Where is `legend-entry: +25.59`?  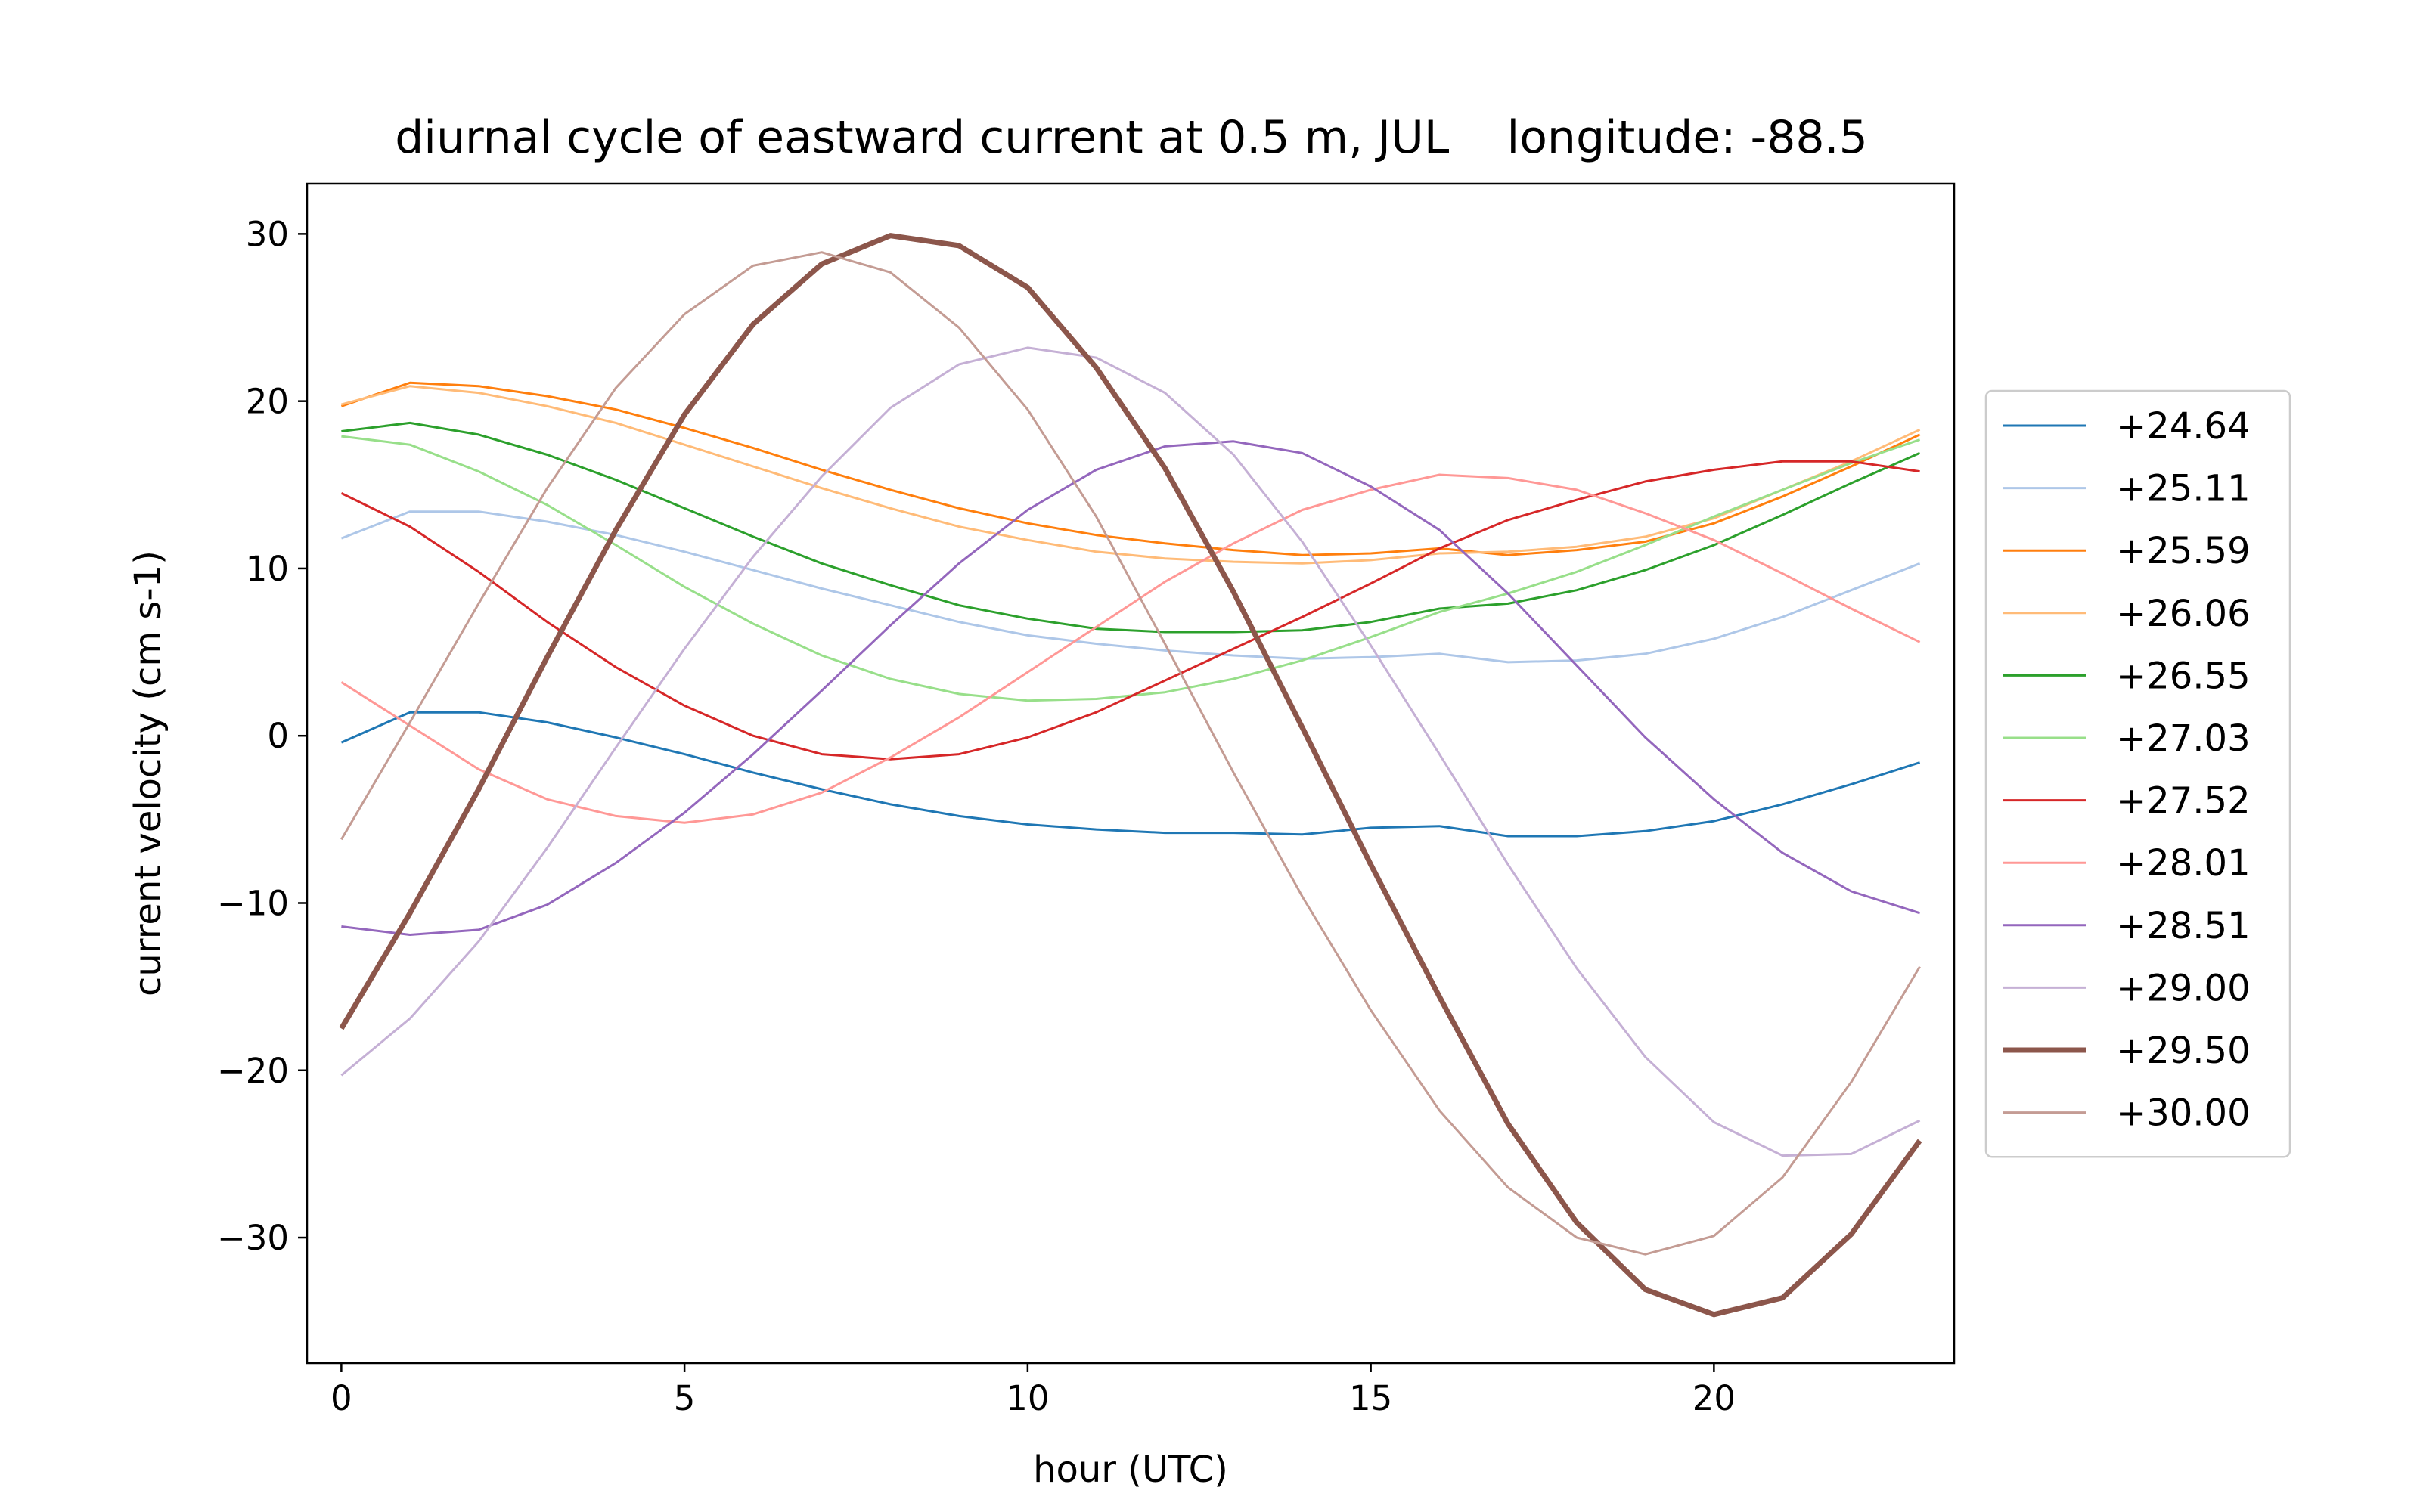
legend-entry: +25.59 is located at coordinates (2183, 551).